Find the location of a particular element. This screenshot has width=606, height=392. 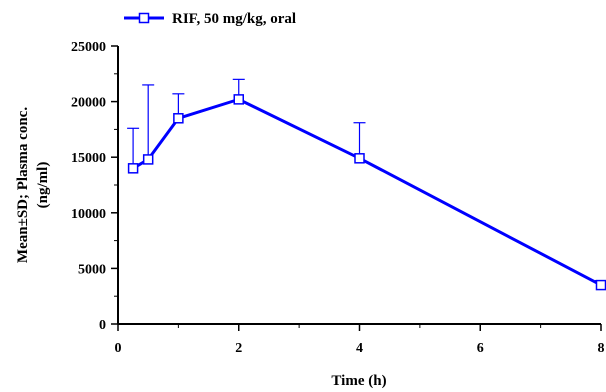

legend: RIF, 50 mg/kg, oral is located at coordinates (210, 19).